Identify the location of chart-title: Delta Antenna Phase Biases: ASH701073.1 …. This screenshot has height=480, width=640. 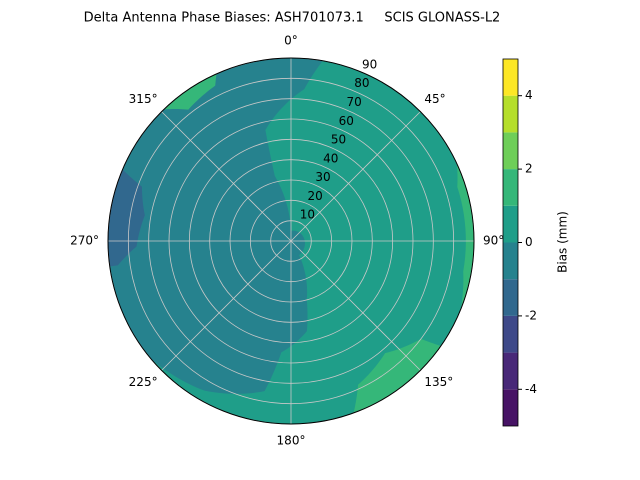
(292, 18).